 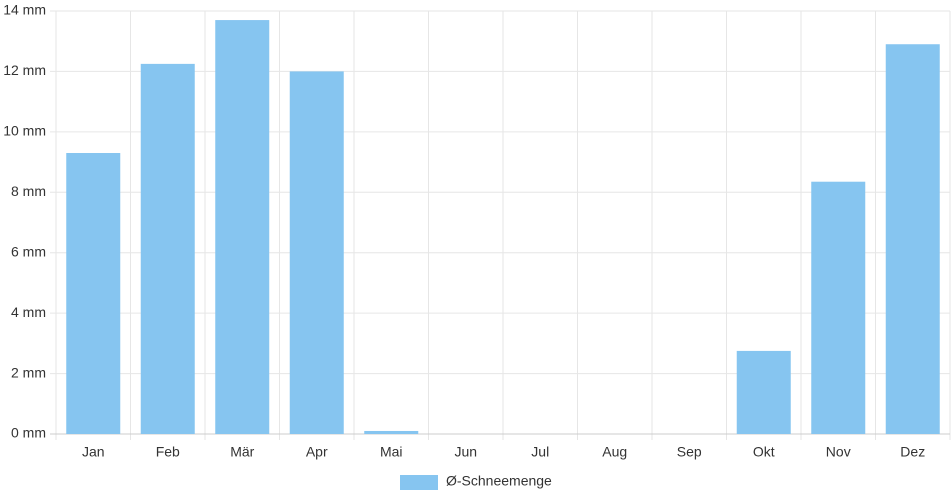 What do you see at coordinates (28, 191) in the screenshot?
I see `y-tick-label: 8 mm` at bounding box center [28, 191].